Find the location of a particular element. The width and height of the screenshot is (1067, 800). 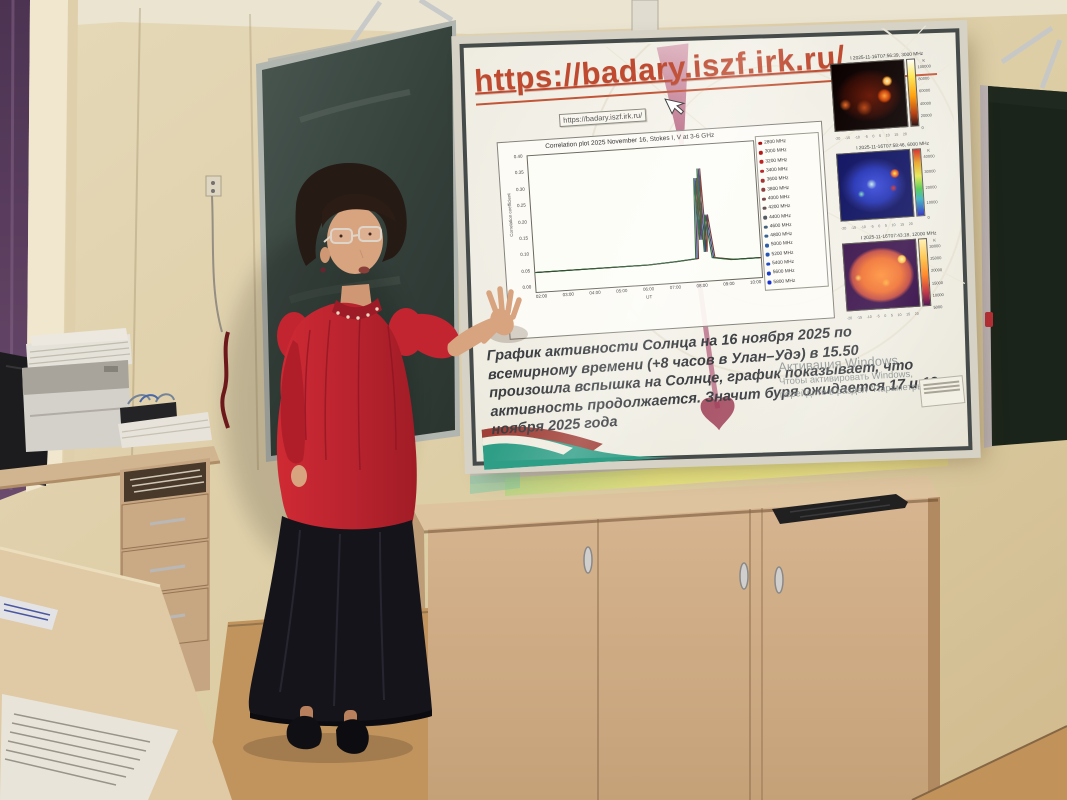

desk-top is located at coordinates (110, 467).